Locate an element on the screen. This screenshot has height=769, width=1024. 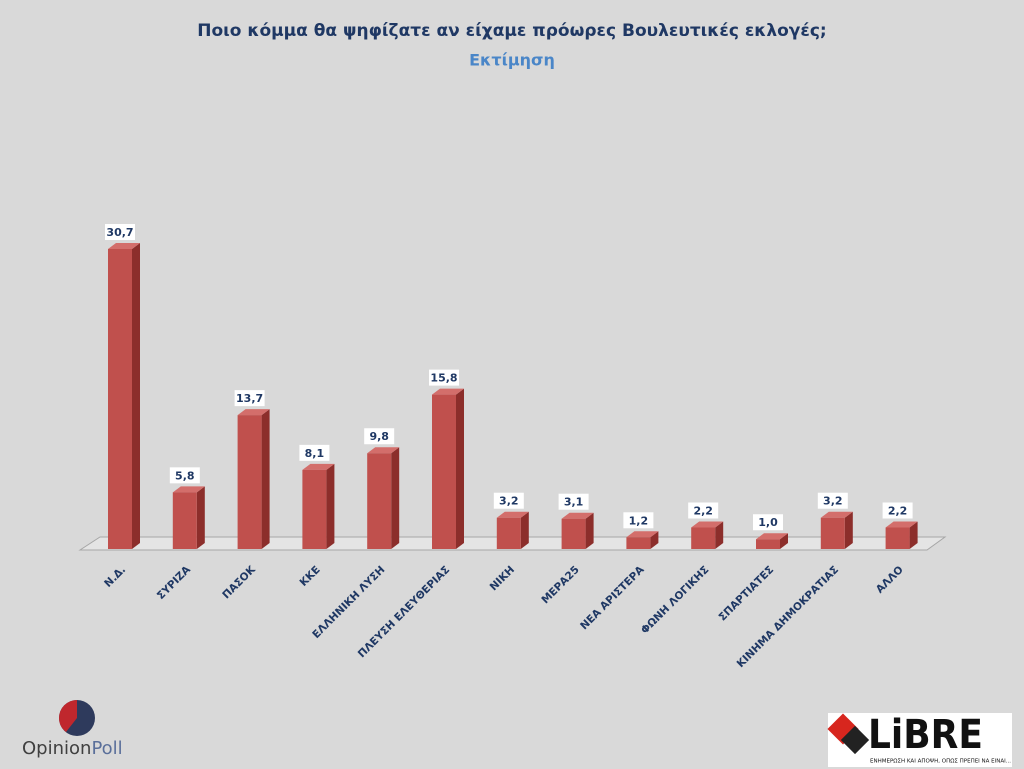
value-label: 1,2 is located at coordinates (639, 520).